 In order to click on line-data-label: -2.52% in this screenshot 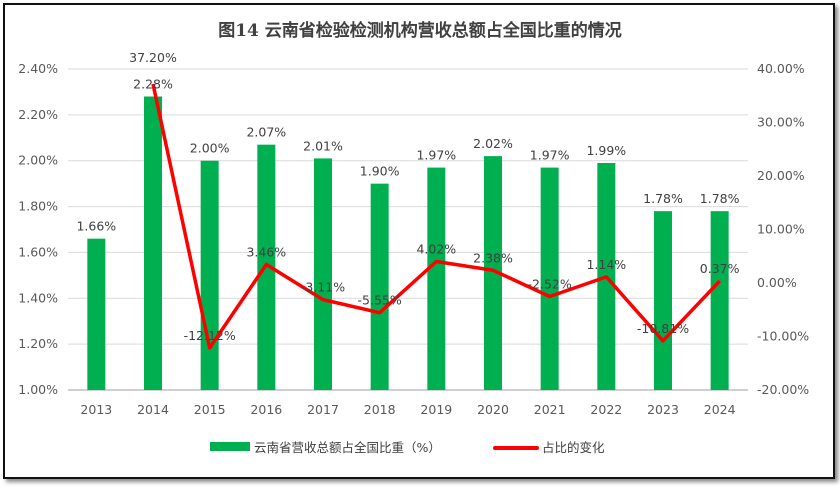, I will do `click(550, 283)`.